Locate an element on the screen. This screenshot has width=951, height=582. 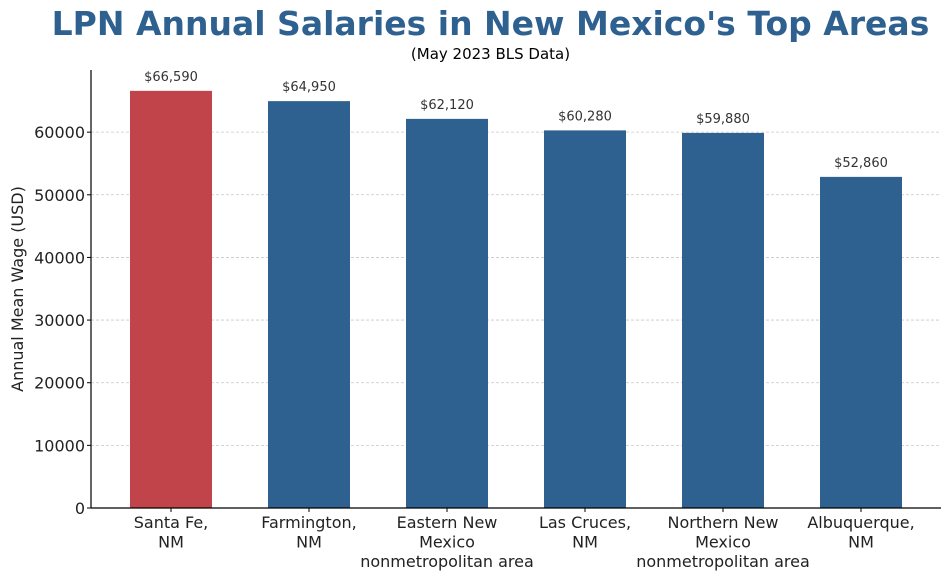
y-axis-title: Annual Mean Wage (USD) is located at coordinates (17, 289).